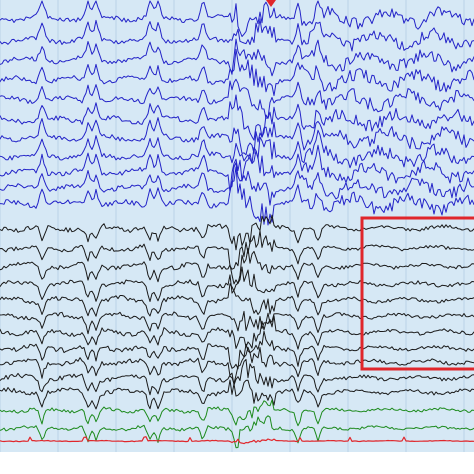 Image resolution: width=474 pixels, height=474 pixels. I want to click on triangle-marker-icon, so click(271, 3).